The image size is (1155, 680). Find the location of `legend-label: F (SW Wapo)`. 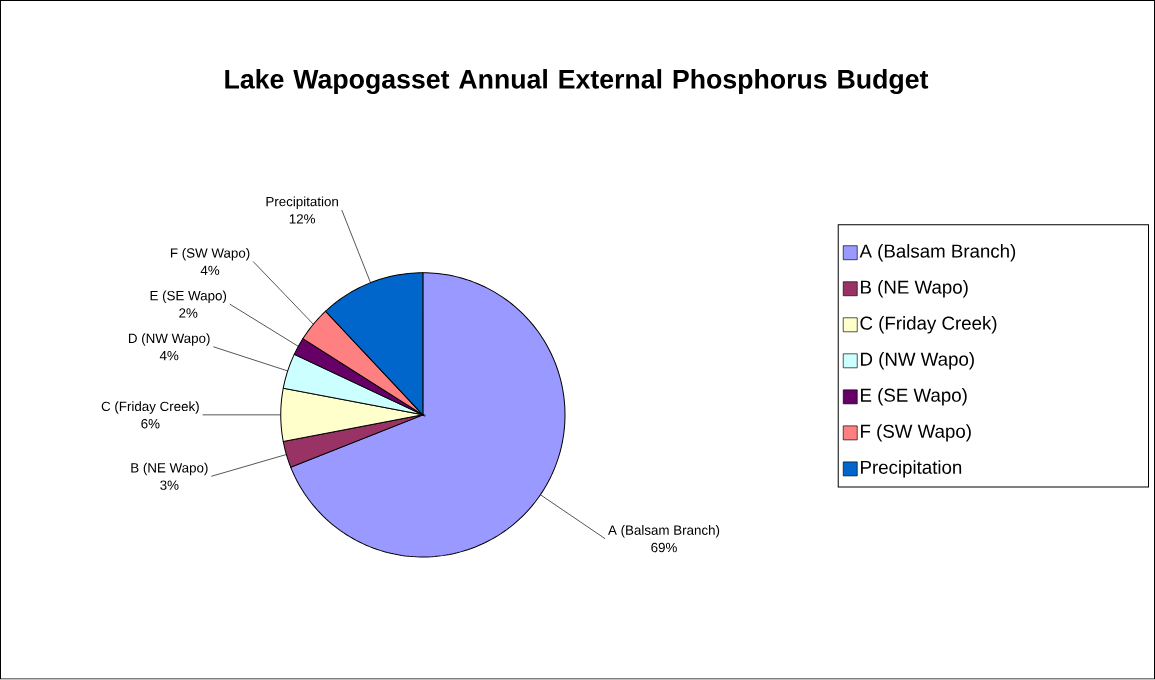

legend-label: F (SW Wapo) is located at coordinates (916, 433).